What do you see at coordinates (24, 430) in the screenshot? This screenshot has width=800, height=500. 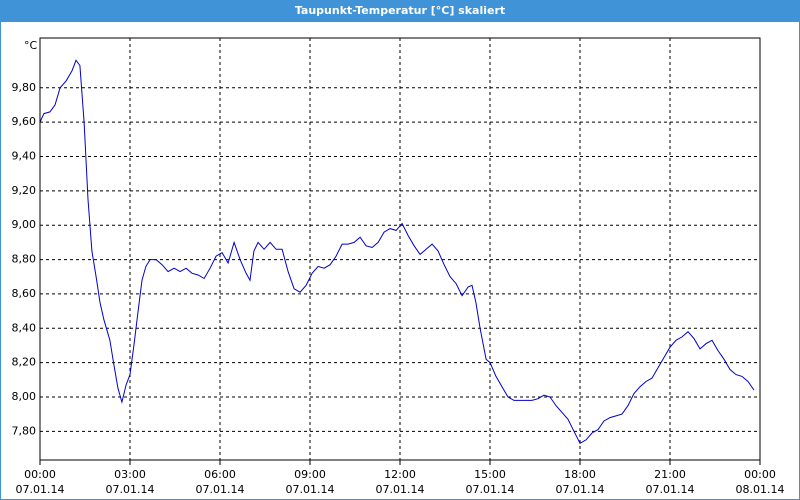 I see `y-tick-label: 7,80` at bounding box center [24, 430].